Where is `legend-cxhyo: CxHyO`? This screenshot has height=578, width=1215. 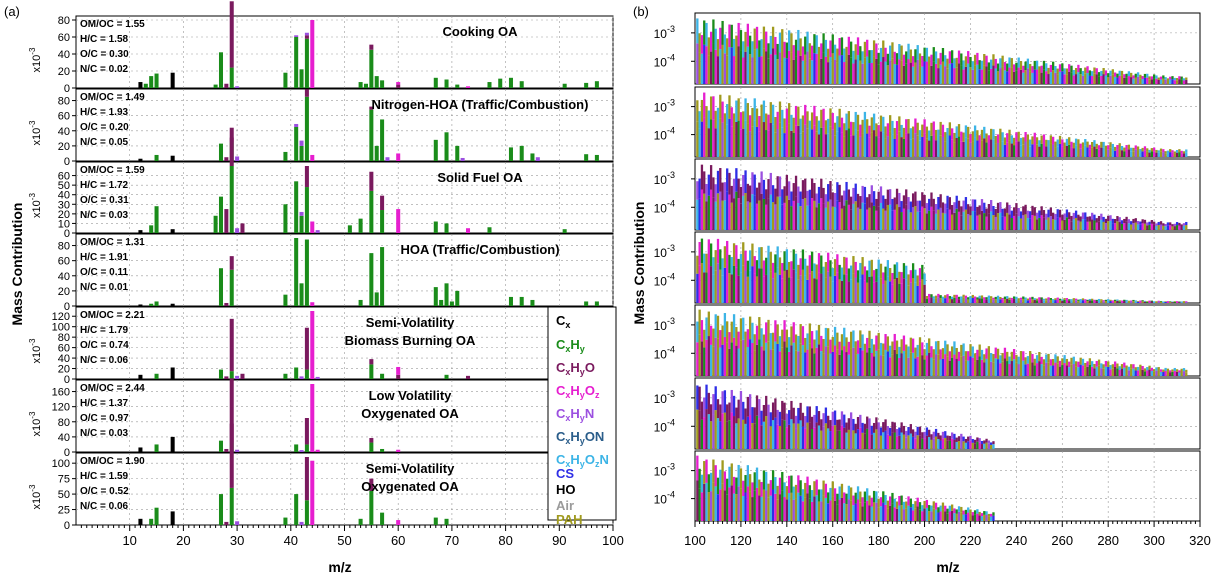
legend-cxhyo: CxHyO is located at coordinates (575, 368).